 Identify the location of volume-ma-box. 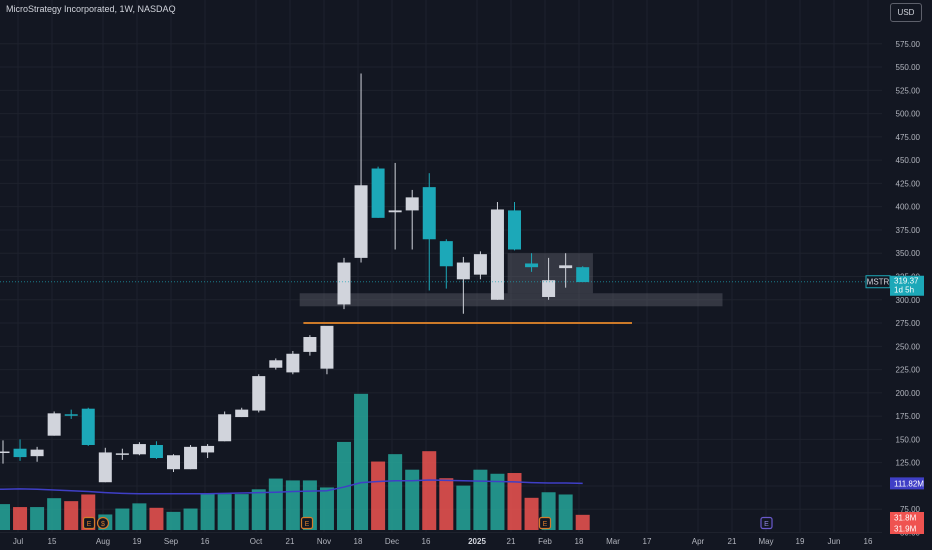
(907, 483).